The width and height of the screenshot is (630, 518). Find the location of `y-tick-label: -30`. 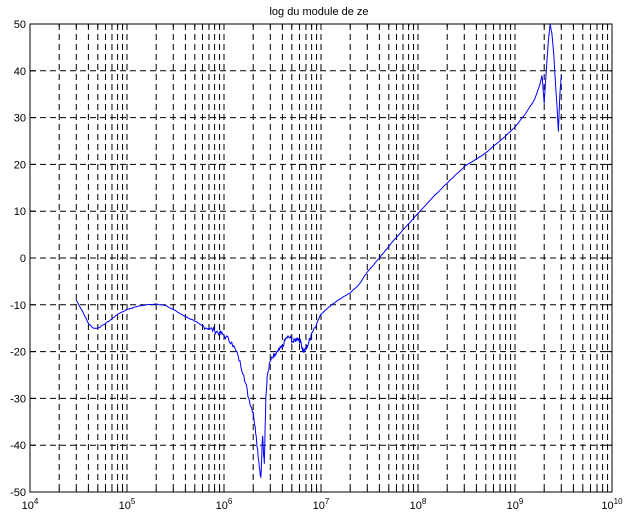

y-tick-label: -30 is located at coordinates (18, 399).